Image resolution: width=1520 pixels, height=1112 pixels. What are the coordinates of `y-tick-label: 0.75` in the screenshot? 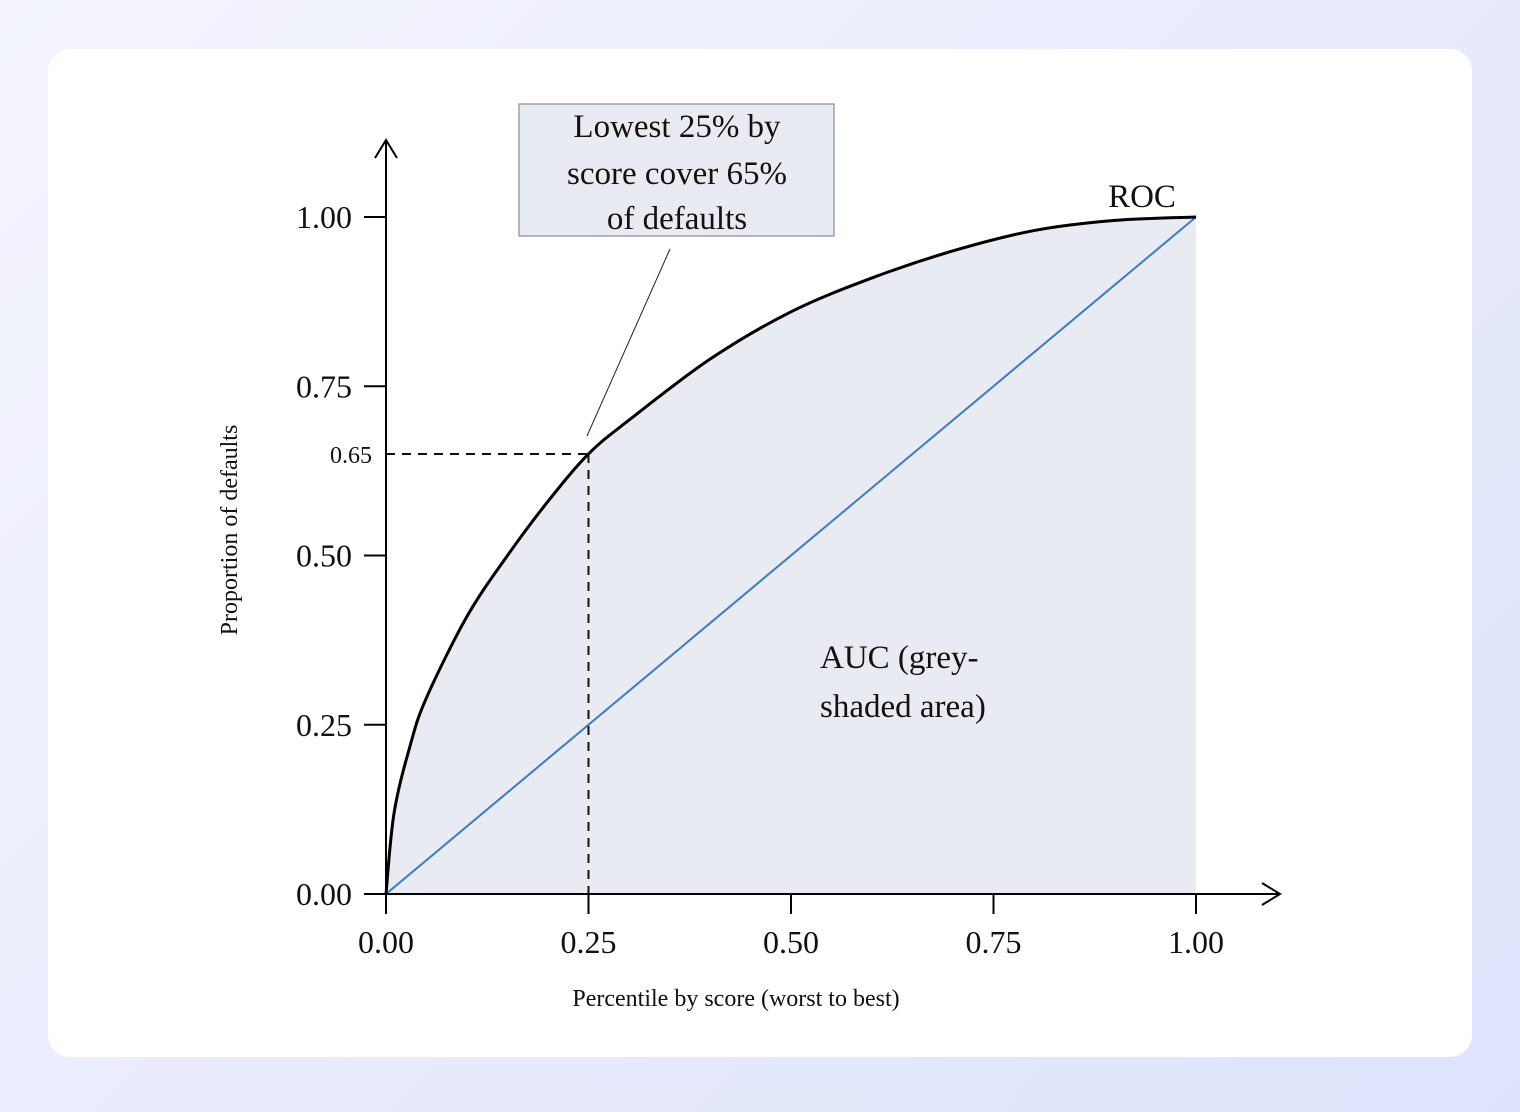 It's located at (324, 386).